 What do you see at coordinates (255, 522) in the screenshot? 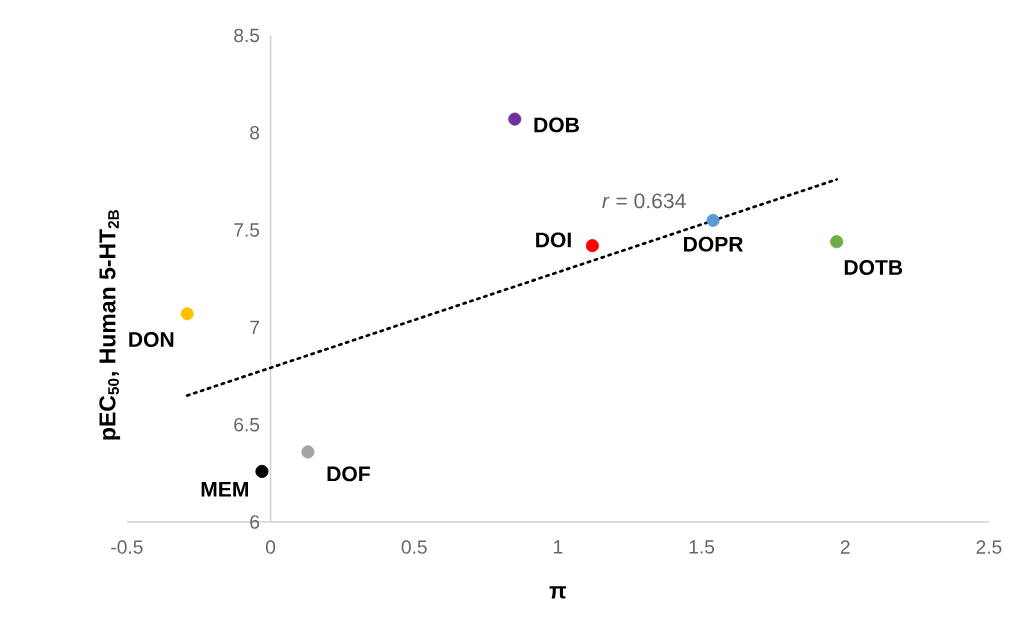
I see `y-tick-label: 6` at bounding box center [255, 522].